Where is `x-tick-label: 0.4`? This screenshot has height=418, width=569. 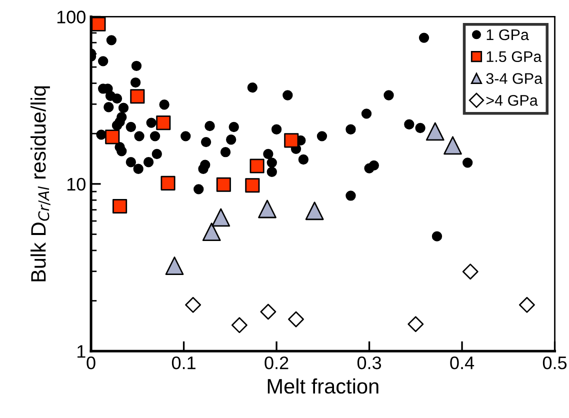
x-tick-label: 0.4 is located at coordinates (462, 363).